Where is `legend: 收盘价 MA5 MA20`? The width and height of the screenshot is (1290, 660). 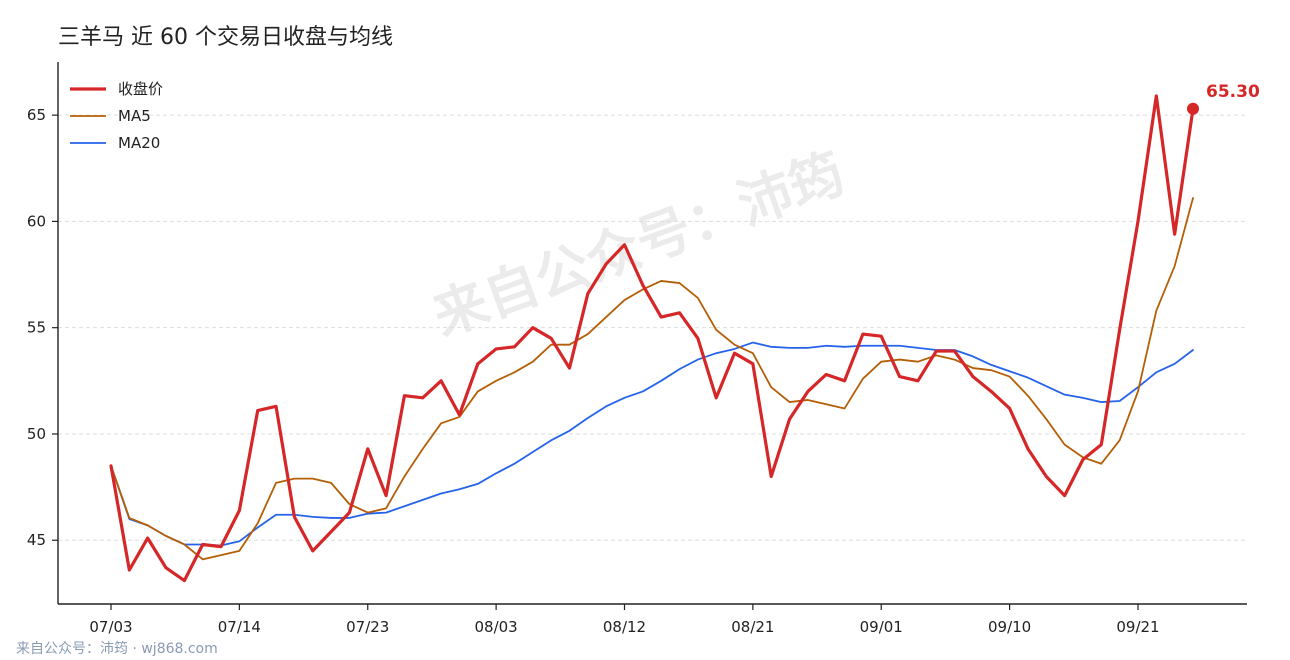
legend: 收盘价 MA5 MA20 is located at coordinates (116, 116).